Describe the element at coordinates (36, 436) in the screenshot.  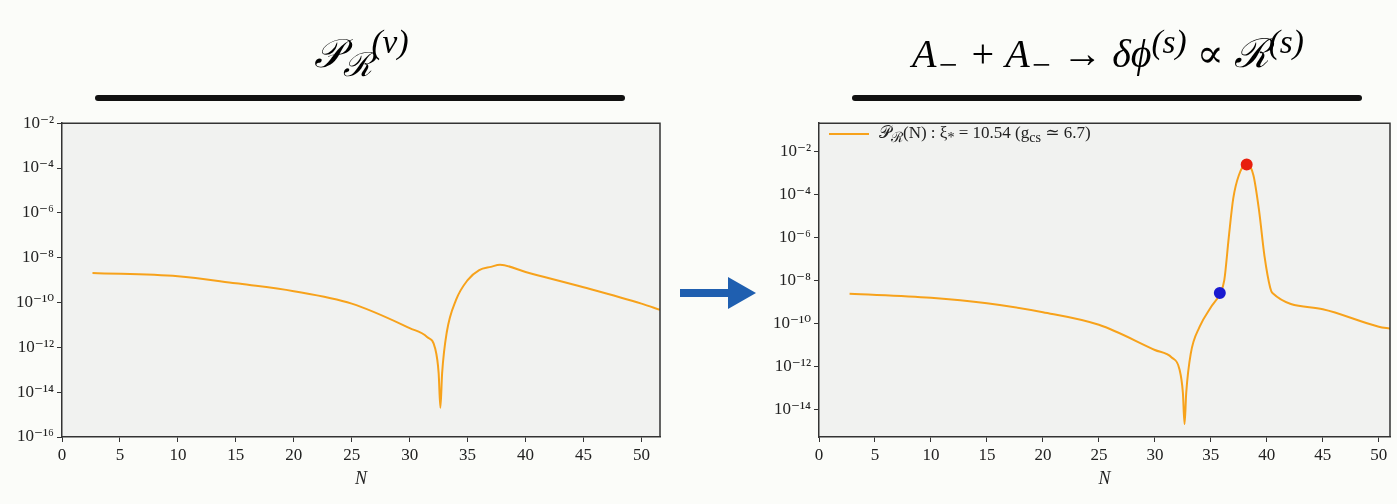
I see `y-tick-label: 10⁻¹⁶` at that location.